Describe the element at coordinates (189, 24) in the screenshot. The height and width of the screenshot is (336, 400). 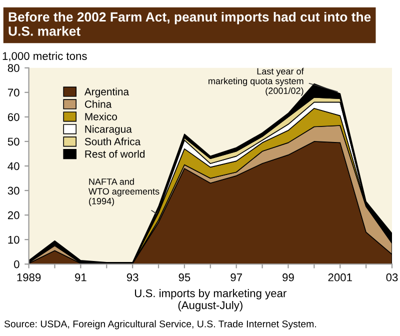
I see `chart-title: Before the 2002 Farm Act, peanut imports had cut into the U.S. market` at that location.